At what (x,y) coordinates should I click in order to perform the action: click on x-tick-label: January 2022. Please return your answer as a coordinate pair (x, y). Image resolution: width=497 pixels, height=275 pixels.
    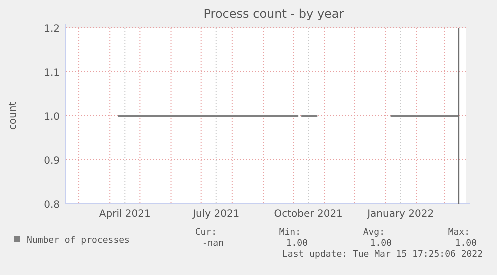
    Looking at the image, I should click on (400, 214).